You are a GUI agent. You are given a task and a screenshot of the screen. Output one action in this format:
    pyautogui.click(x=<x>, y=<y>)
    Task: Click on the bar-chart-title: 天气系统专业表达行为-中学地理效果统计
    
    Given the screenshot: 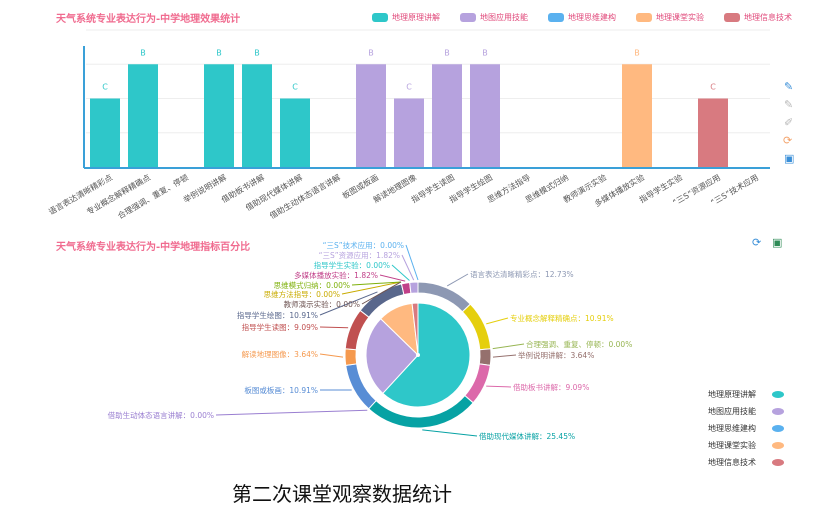 What is the action you would take?
    pyautogui.click(x=148, y=19)
    